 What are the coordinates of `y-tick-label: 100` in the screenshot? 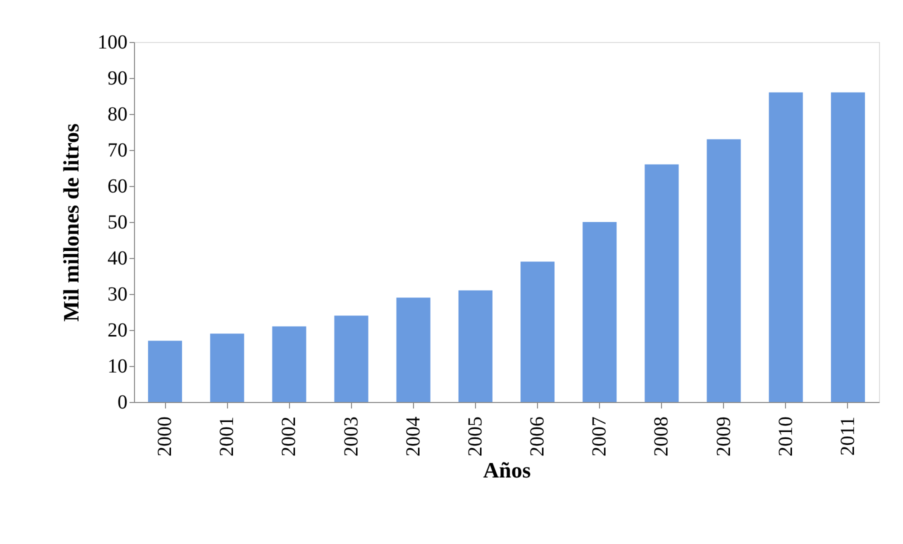 It's located at (113, 43).